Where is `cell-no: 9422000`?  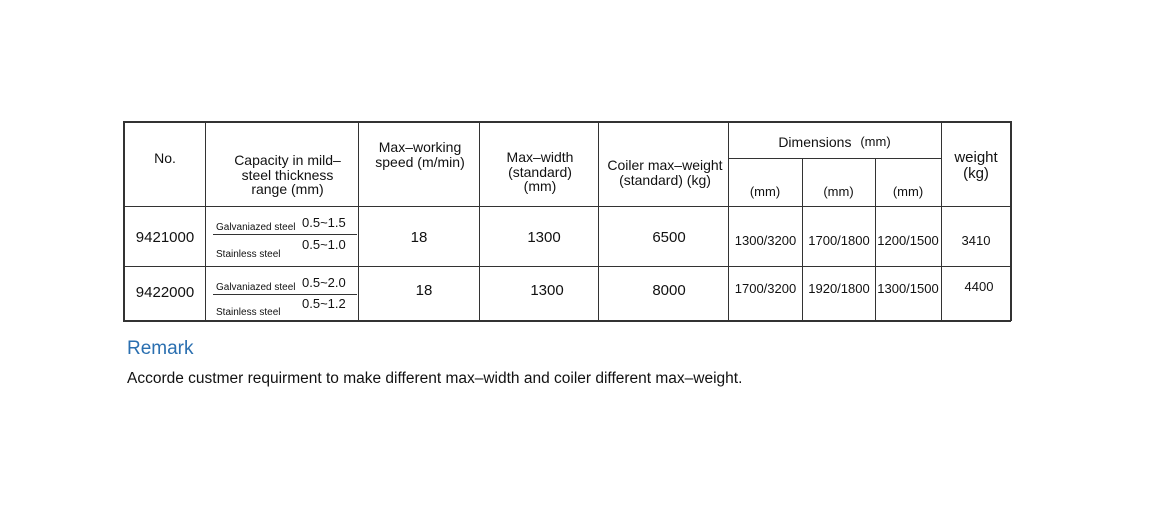 cell-no: 9422000 is located at coordinates (165, 293).